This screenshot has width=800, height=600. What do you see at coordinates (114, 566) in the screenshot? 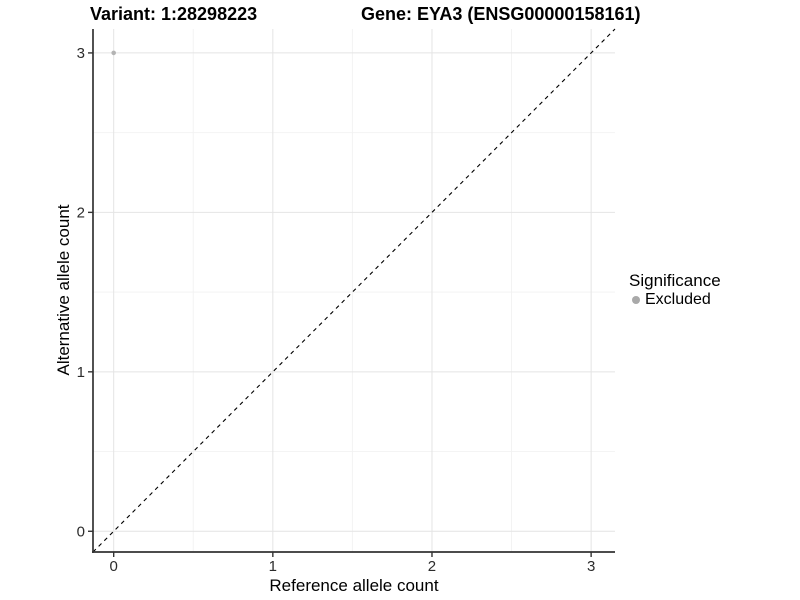
I see `x-tick-label: 0` at bounding box center [114, 566].